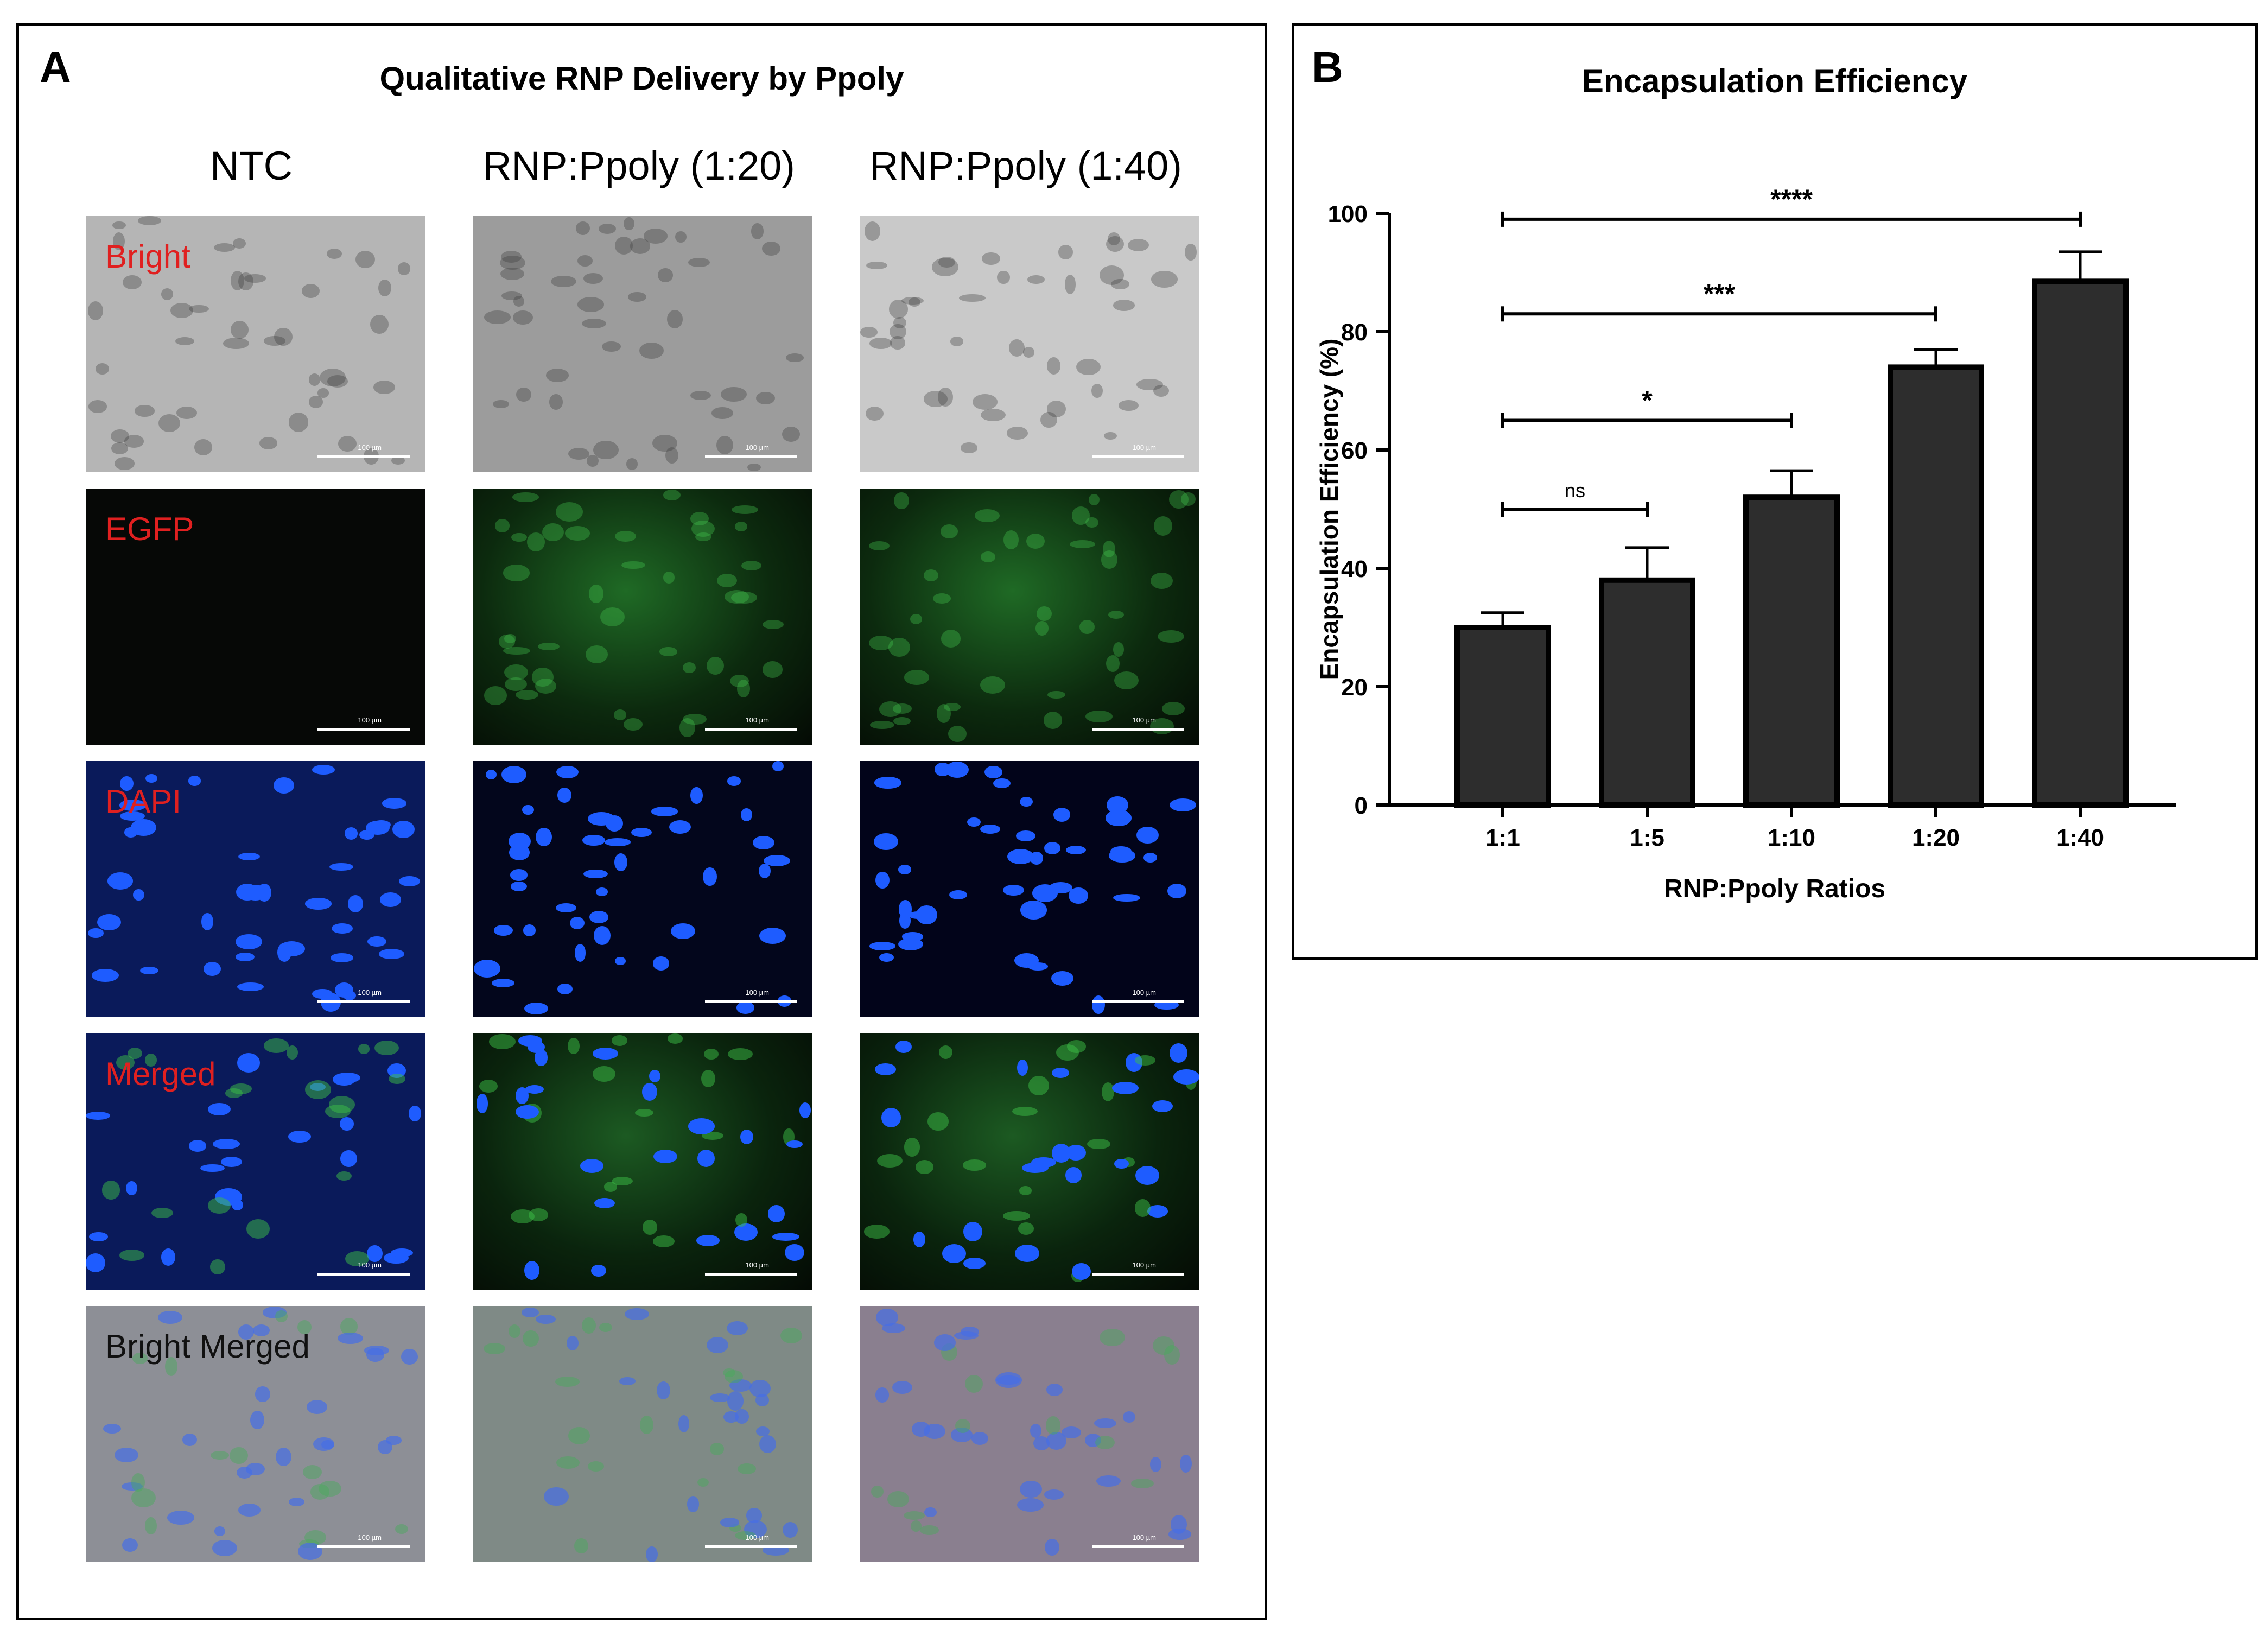 The width and height of the screenshot is (2268, 1636). Describe the element at coordinates (1720, 293) in the screenshot. I see `significance-label: ***` at that location.